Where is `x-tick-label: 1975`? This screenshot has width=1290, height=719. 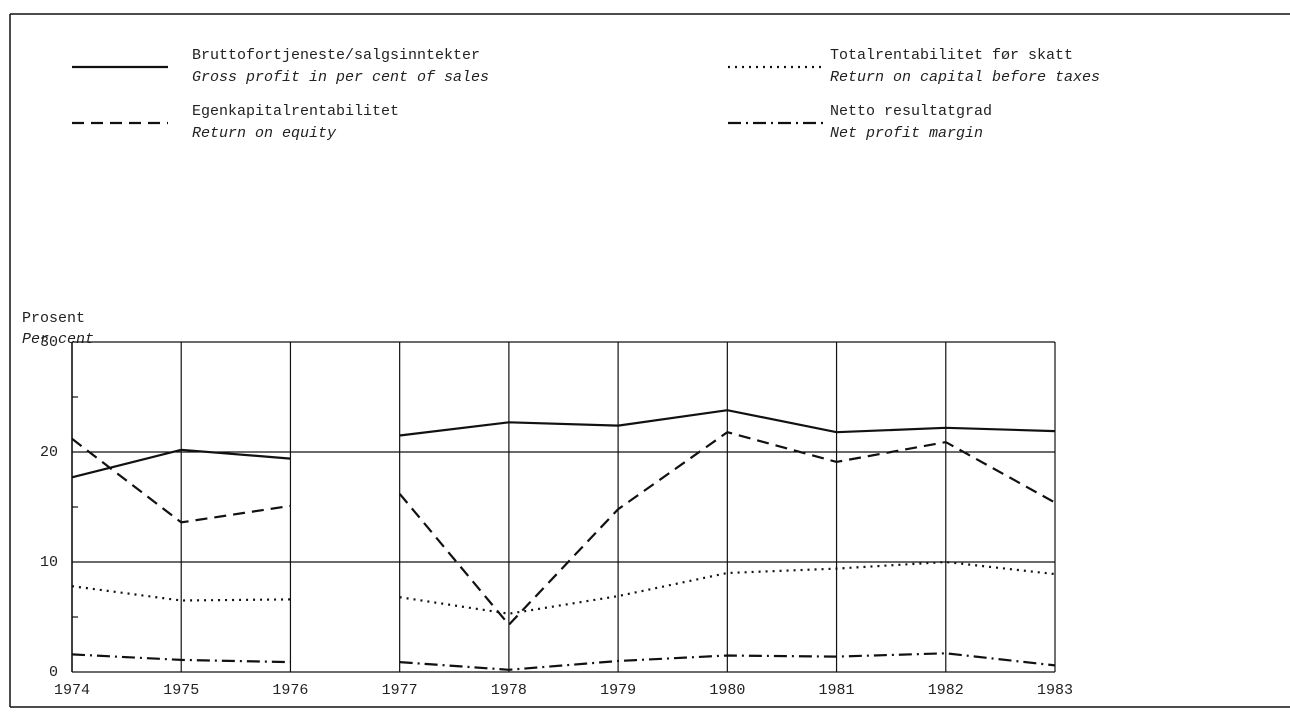
x-tick-label: 1975 is located at coordinates (181, 690).